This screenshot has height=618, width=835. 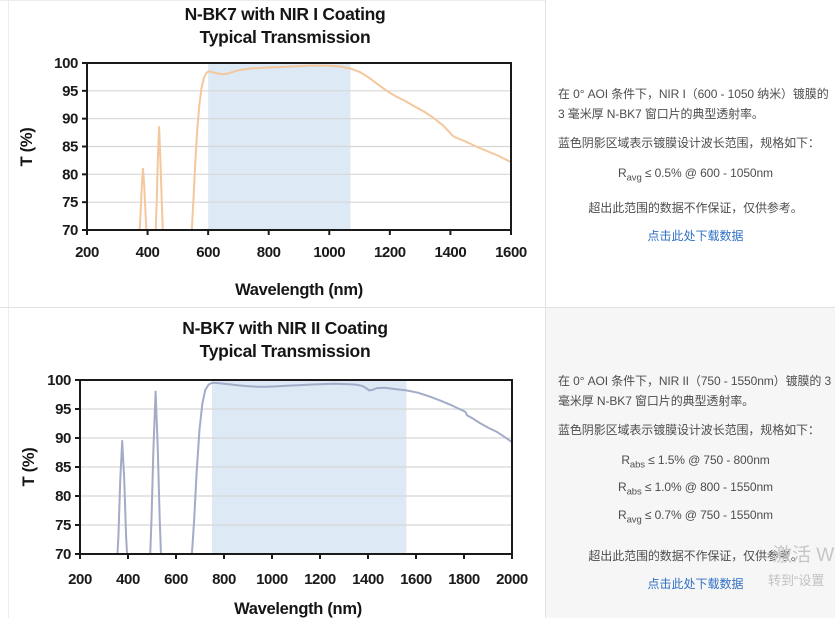 I want to click on spec-line: Rabs ≤ 1.0% @ 800 - 1550nm, so click(x=695, y=489).